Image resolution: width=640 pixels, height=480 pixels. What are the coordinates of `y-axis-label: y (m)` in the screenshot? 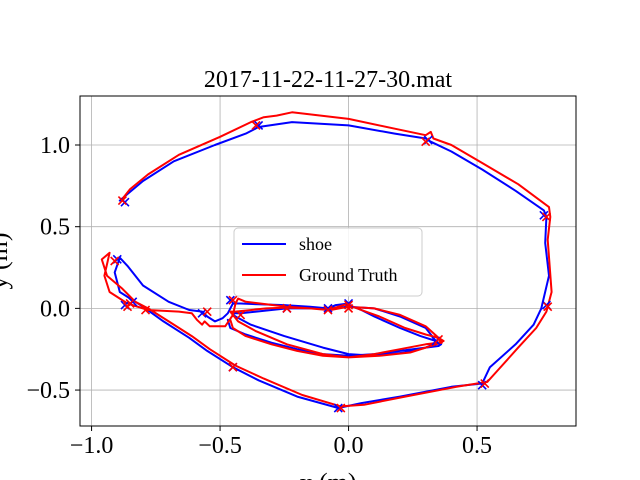 It's located at (6, 260).